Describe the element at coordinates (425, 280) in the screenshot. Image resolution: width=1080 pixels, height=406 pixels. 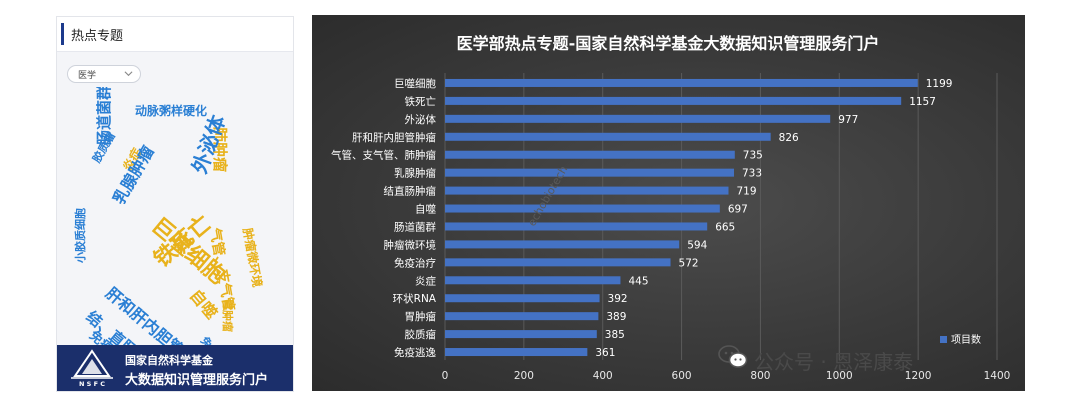
I see `y-category-label: 炎症` at that location.